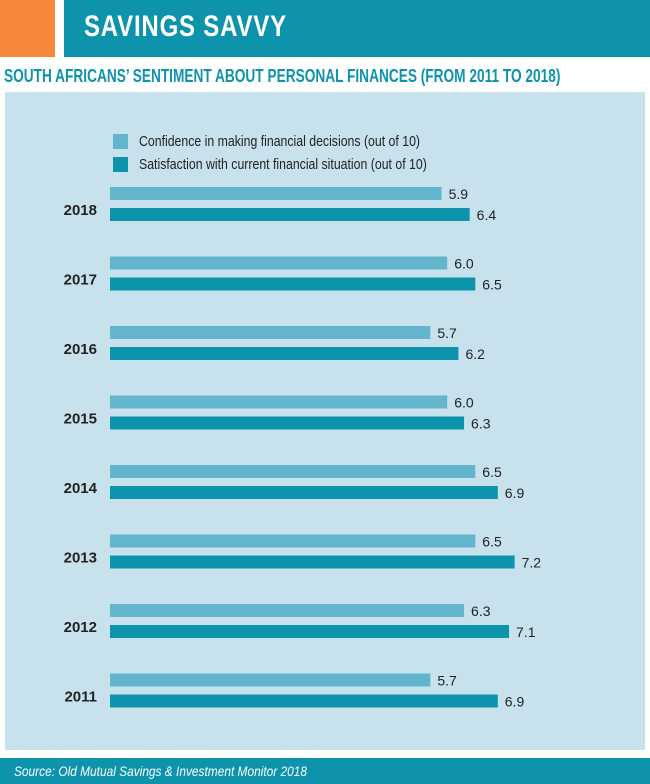  I want to click on legend-swatch-satisfaction, so click(120, 164).